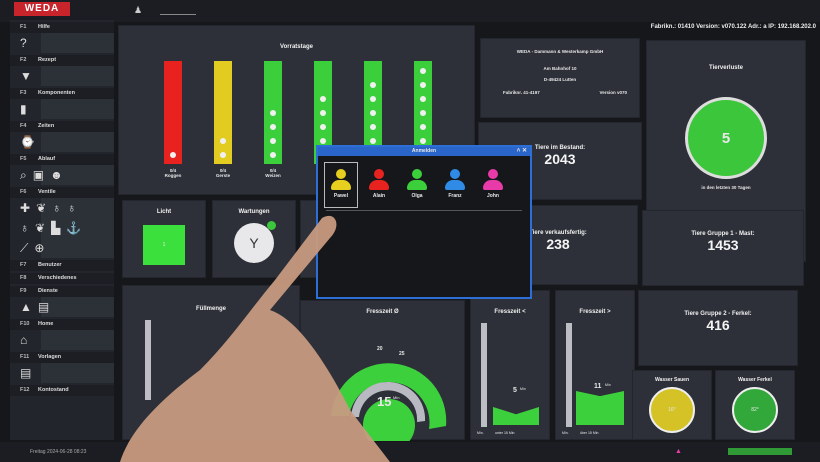  Describe the element at coordinates (510, 312) in the screenshot. I see `fresszeit-lt-title: Fresszeit <` at that location.